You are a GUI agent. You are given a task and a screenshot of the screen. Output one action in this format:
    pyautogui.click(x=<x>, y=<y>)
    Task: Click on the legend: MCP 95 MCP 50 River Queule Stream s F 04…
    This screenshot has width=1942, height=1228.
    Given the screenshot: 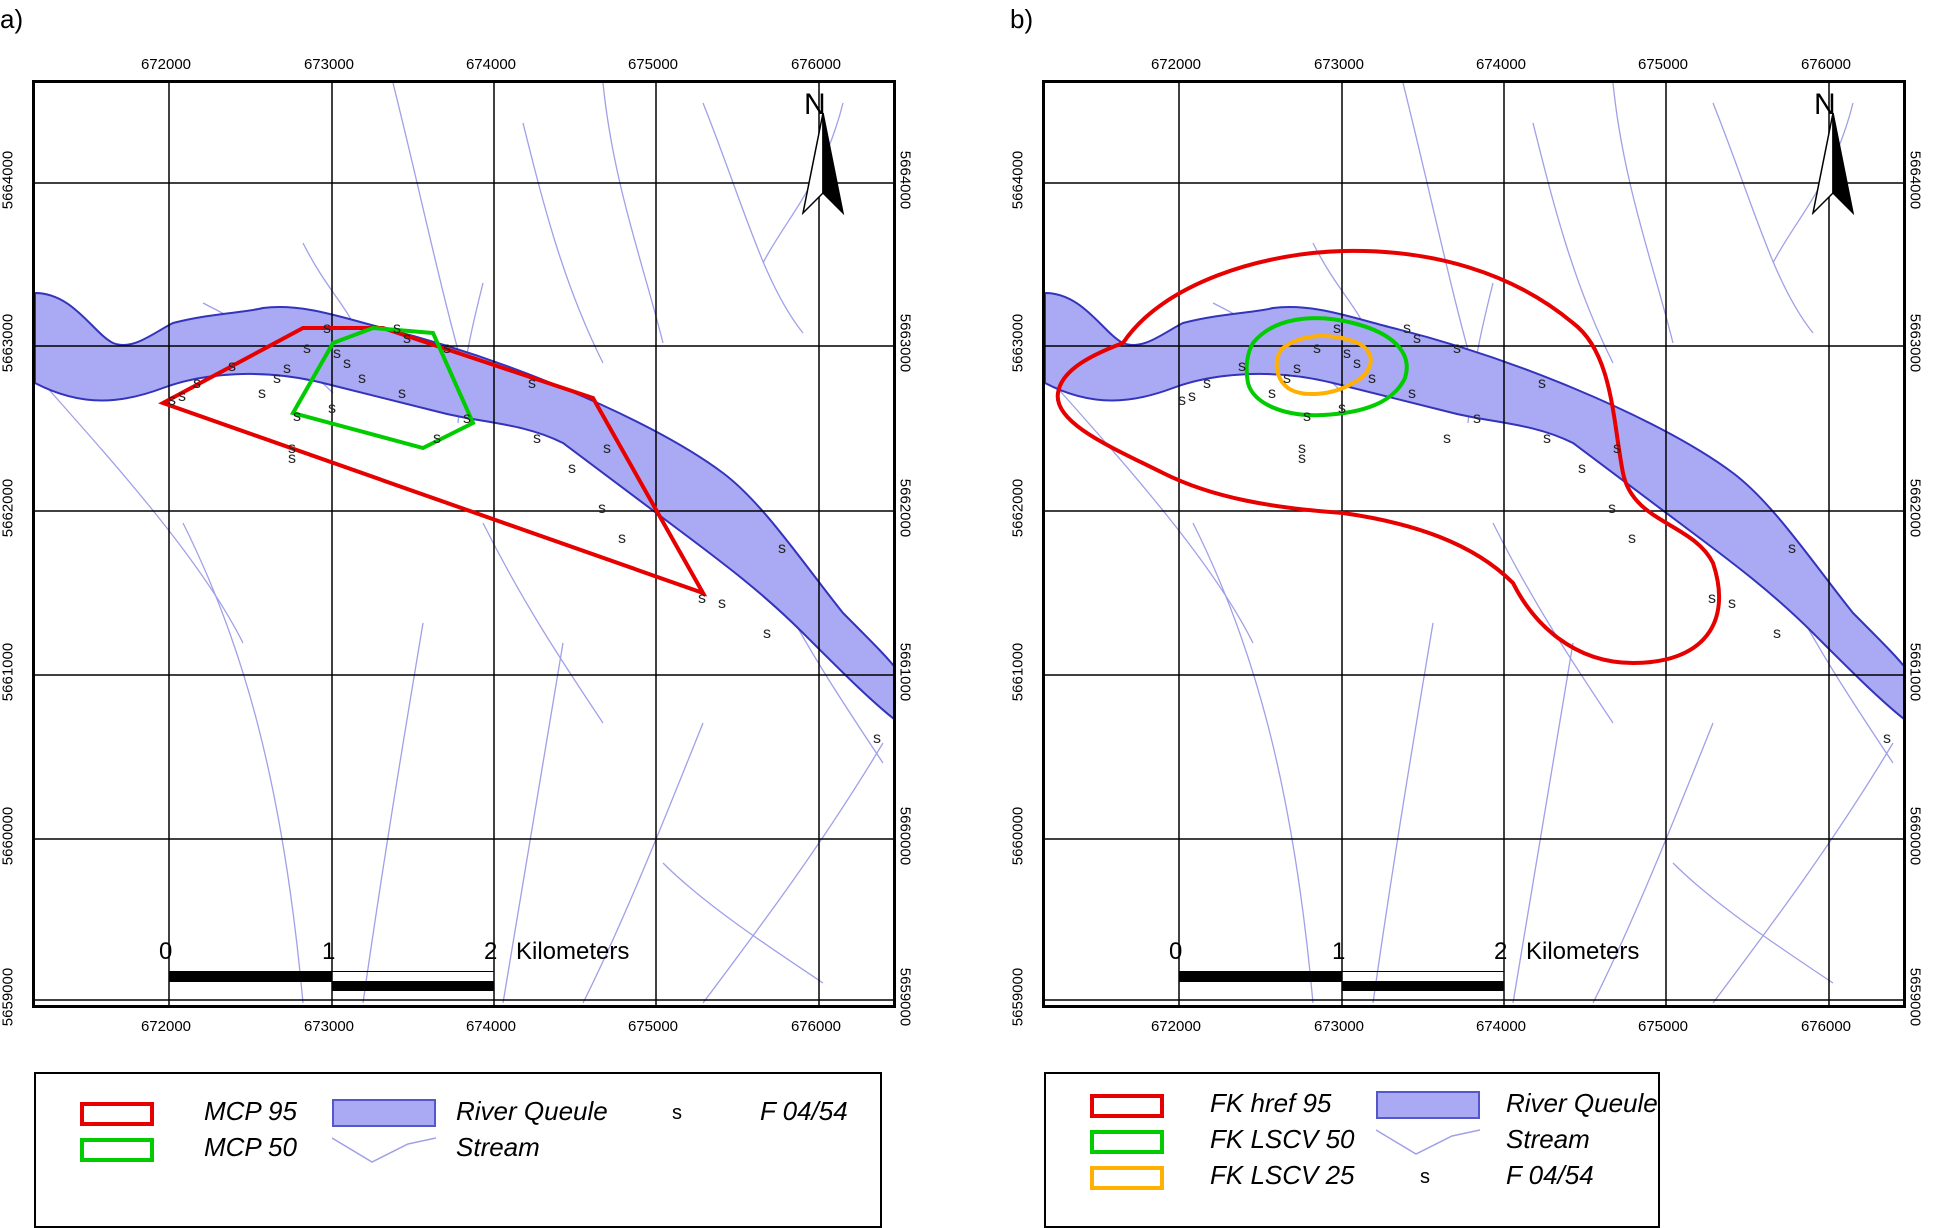 What is the action you would take?
    pyautogui.click(x=458, y=1150)
    